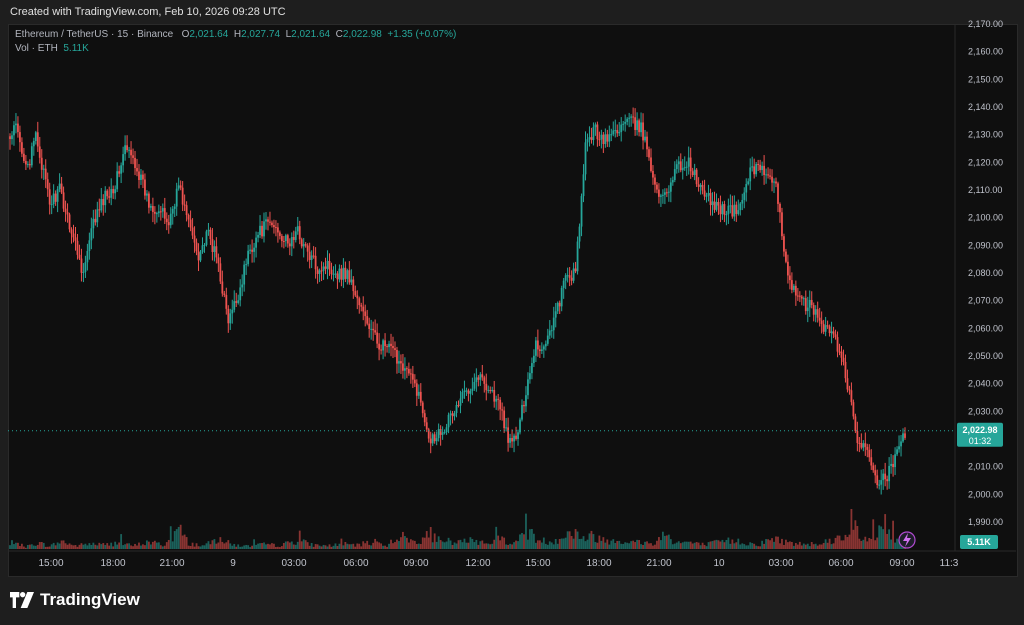  What do you see at coordinates (94, 34) in the screenshot?
I see `symbol-label: Ethereum / TetherUS · 15 · Binance` at bounding box center [94, 34].